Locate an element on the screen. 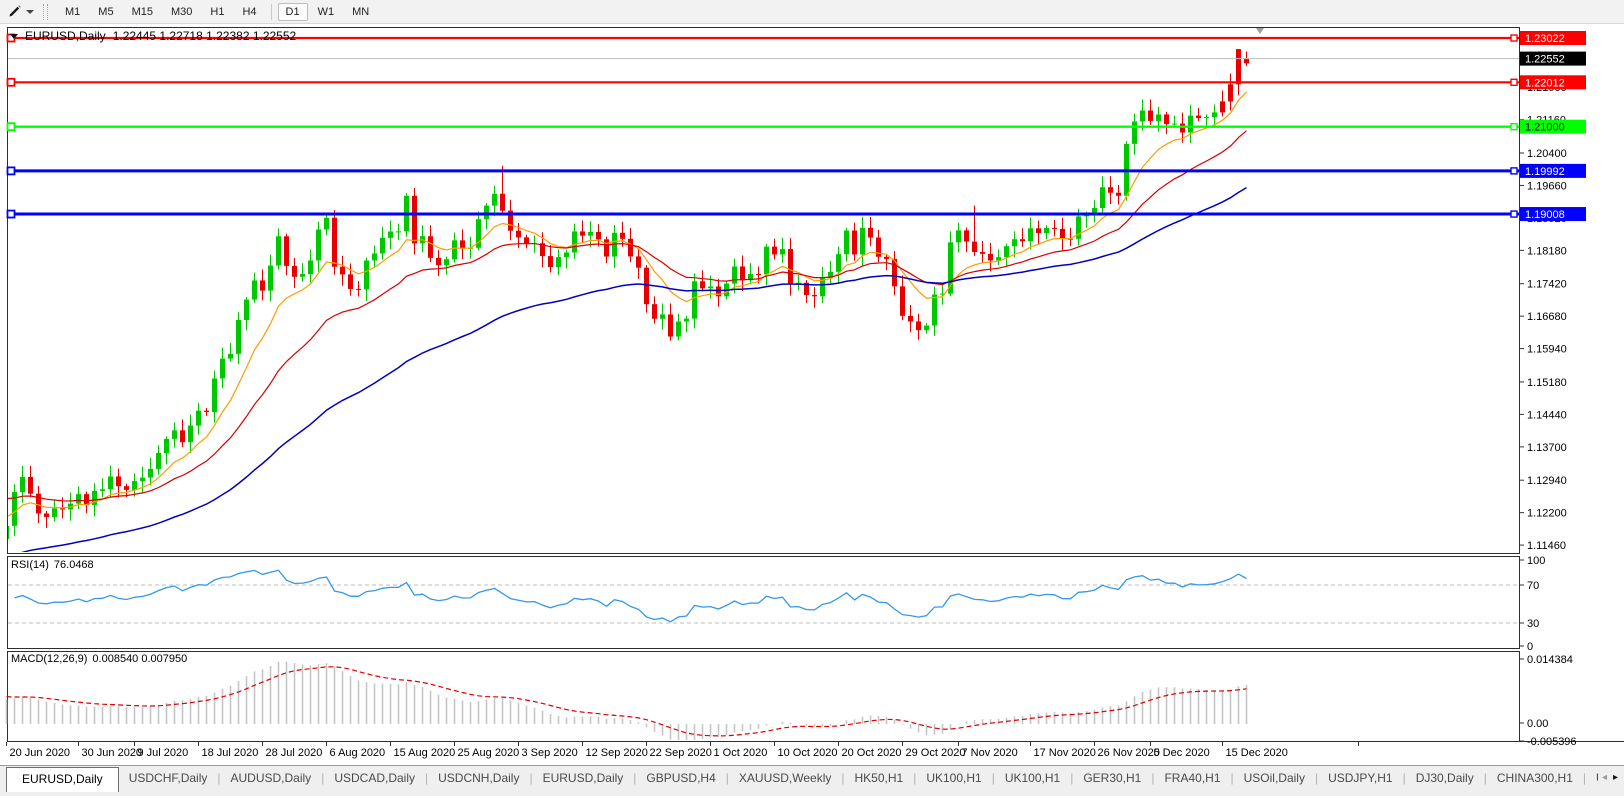  svg-text: 30 is located at coordinates (1533, 624).